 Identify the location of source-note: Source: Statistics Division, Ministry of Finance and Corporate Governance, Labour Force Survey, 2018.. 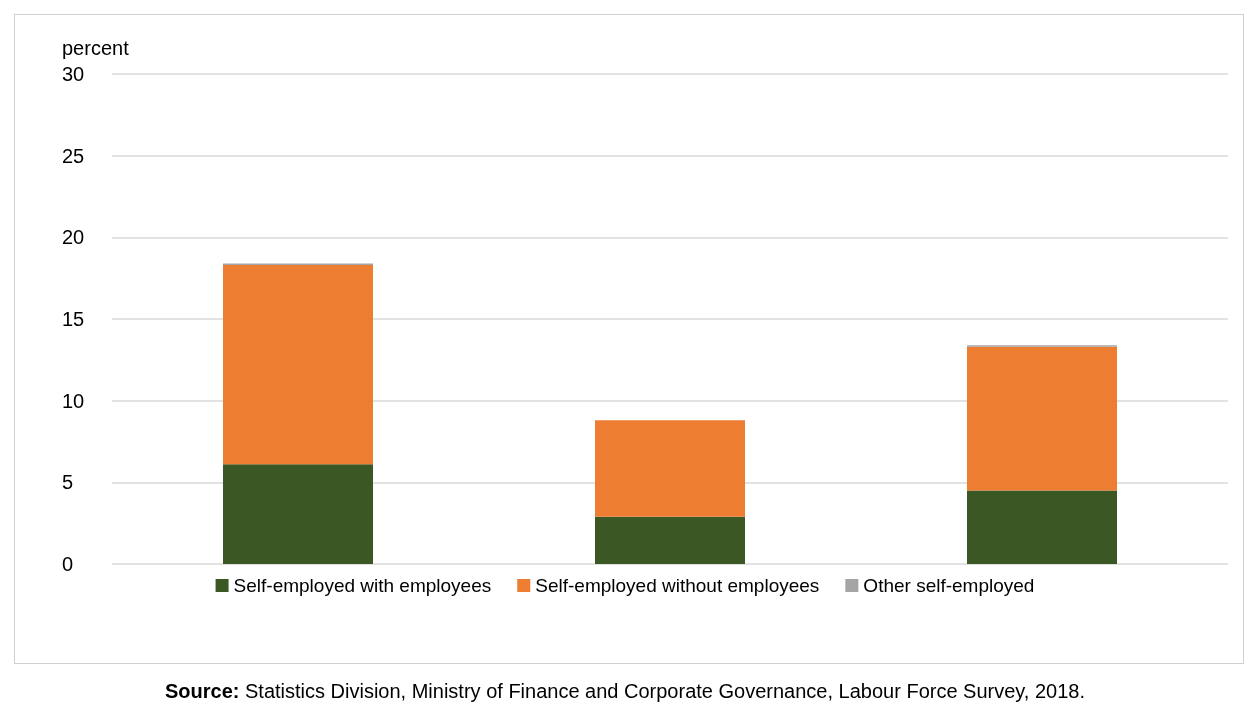
(624, 691).